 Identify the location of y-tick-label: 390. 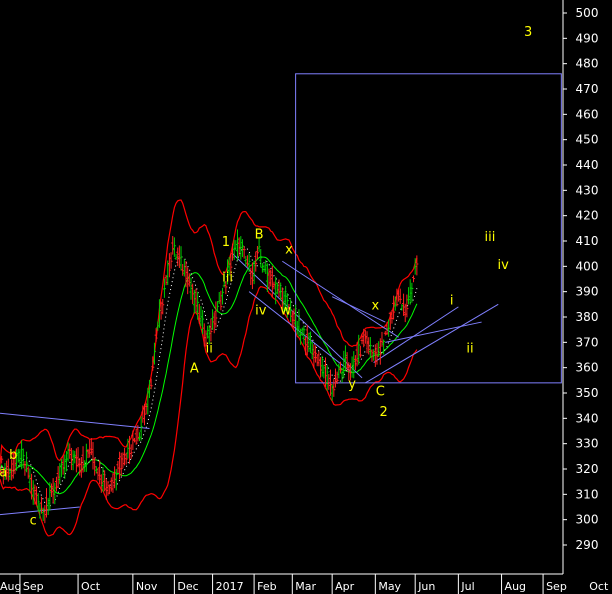
(587, 292).